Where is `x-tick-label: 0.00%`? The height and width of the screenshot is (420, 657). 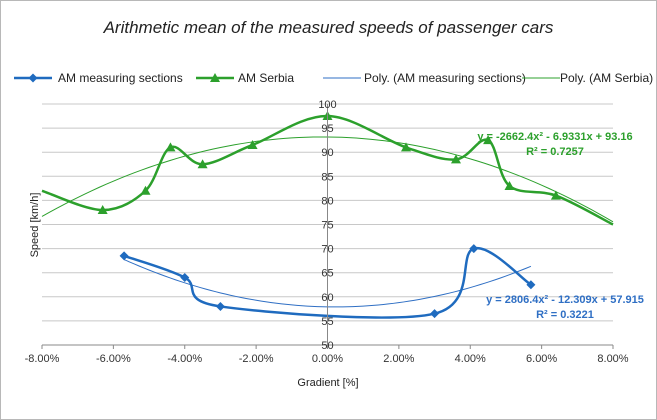 x-tick-label: 0.00% is located at coordinates (327, 359).